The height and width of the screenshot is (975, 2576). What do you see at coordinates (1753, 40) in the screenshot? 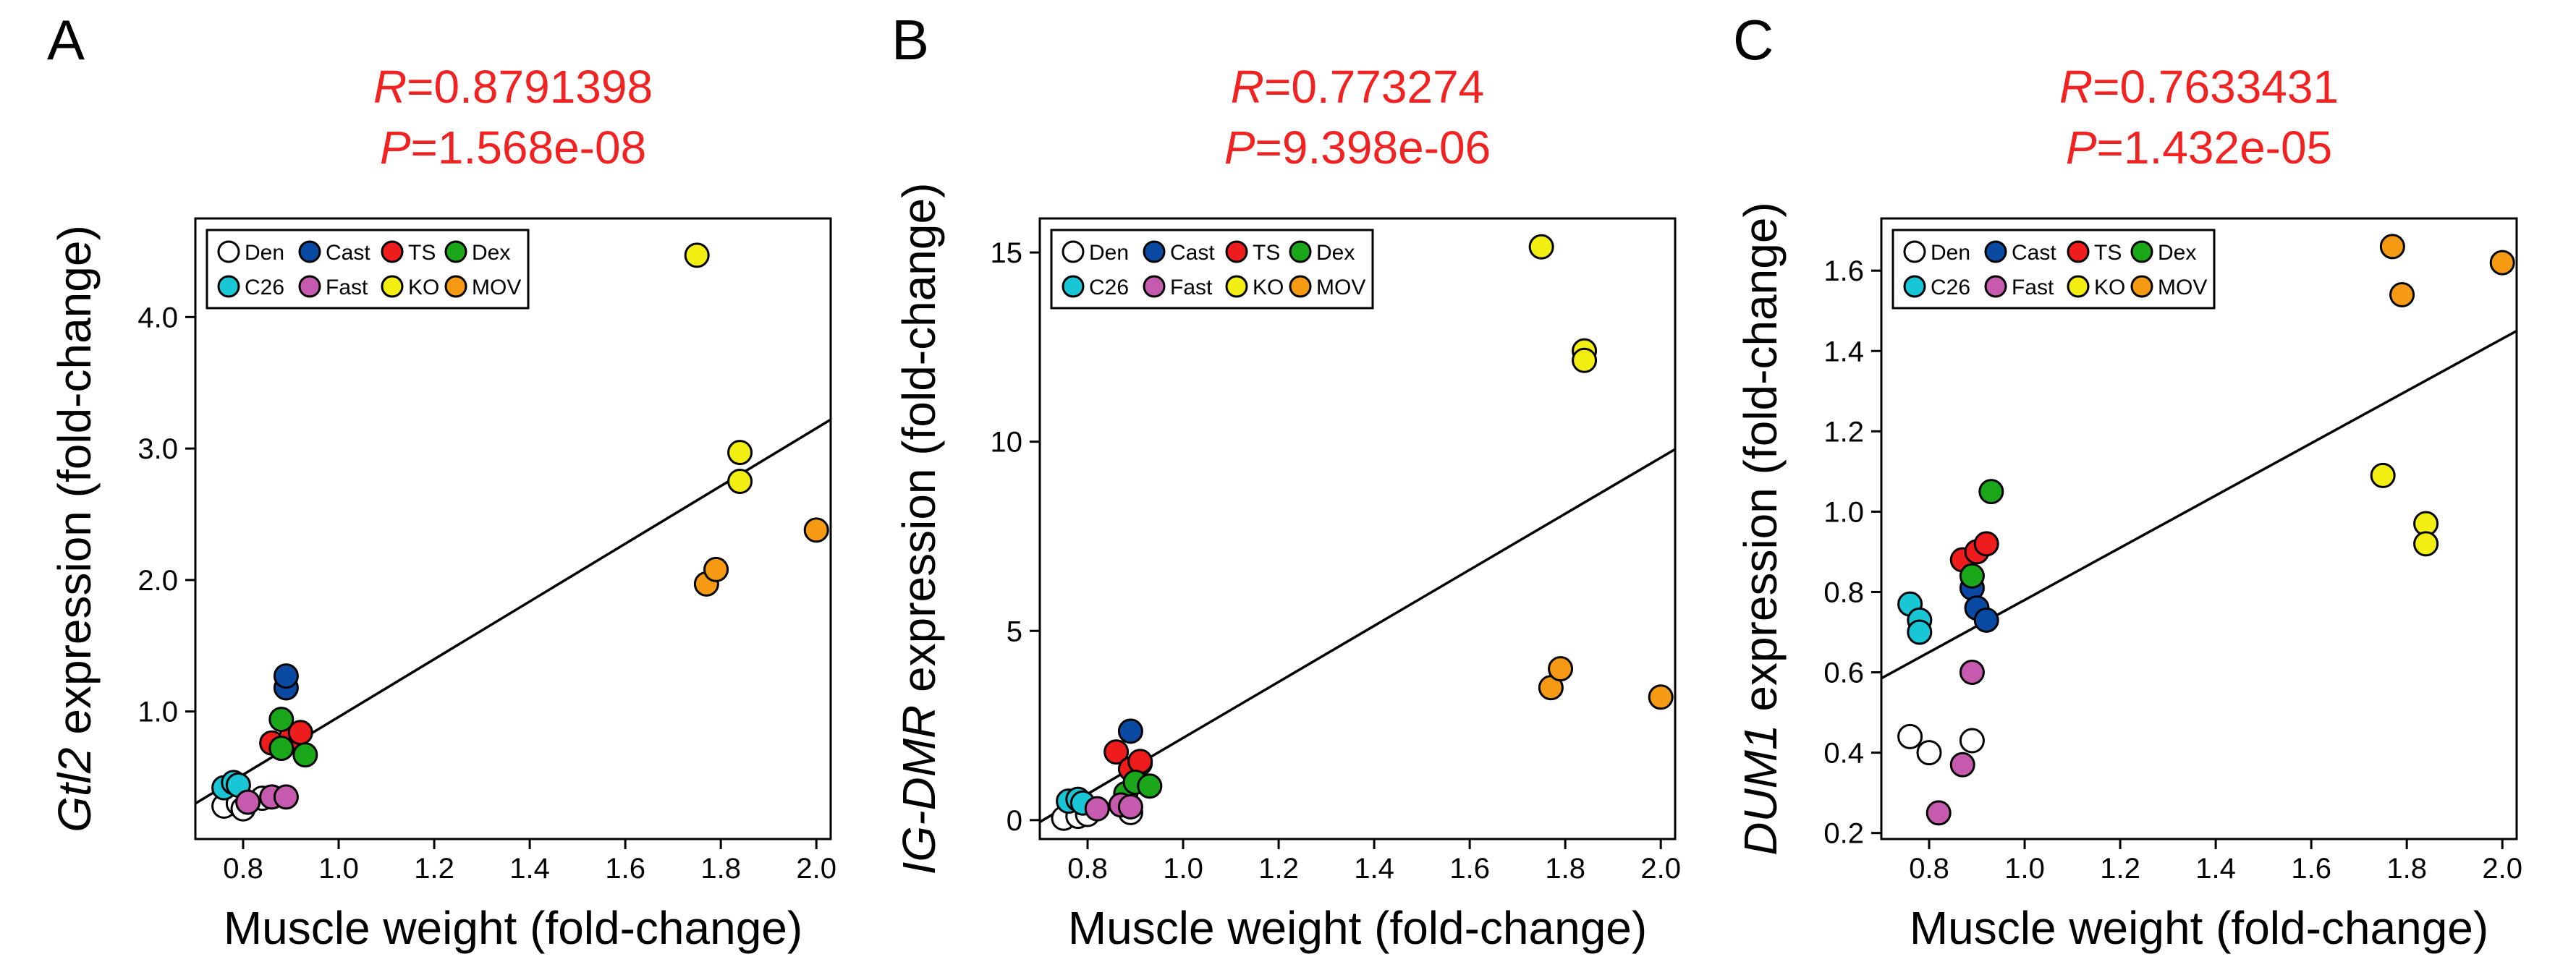
I see `panel-letter: C` at bounding box center [1753, 40].